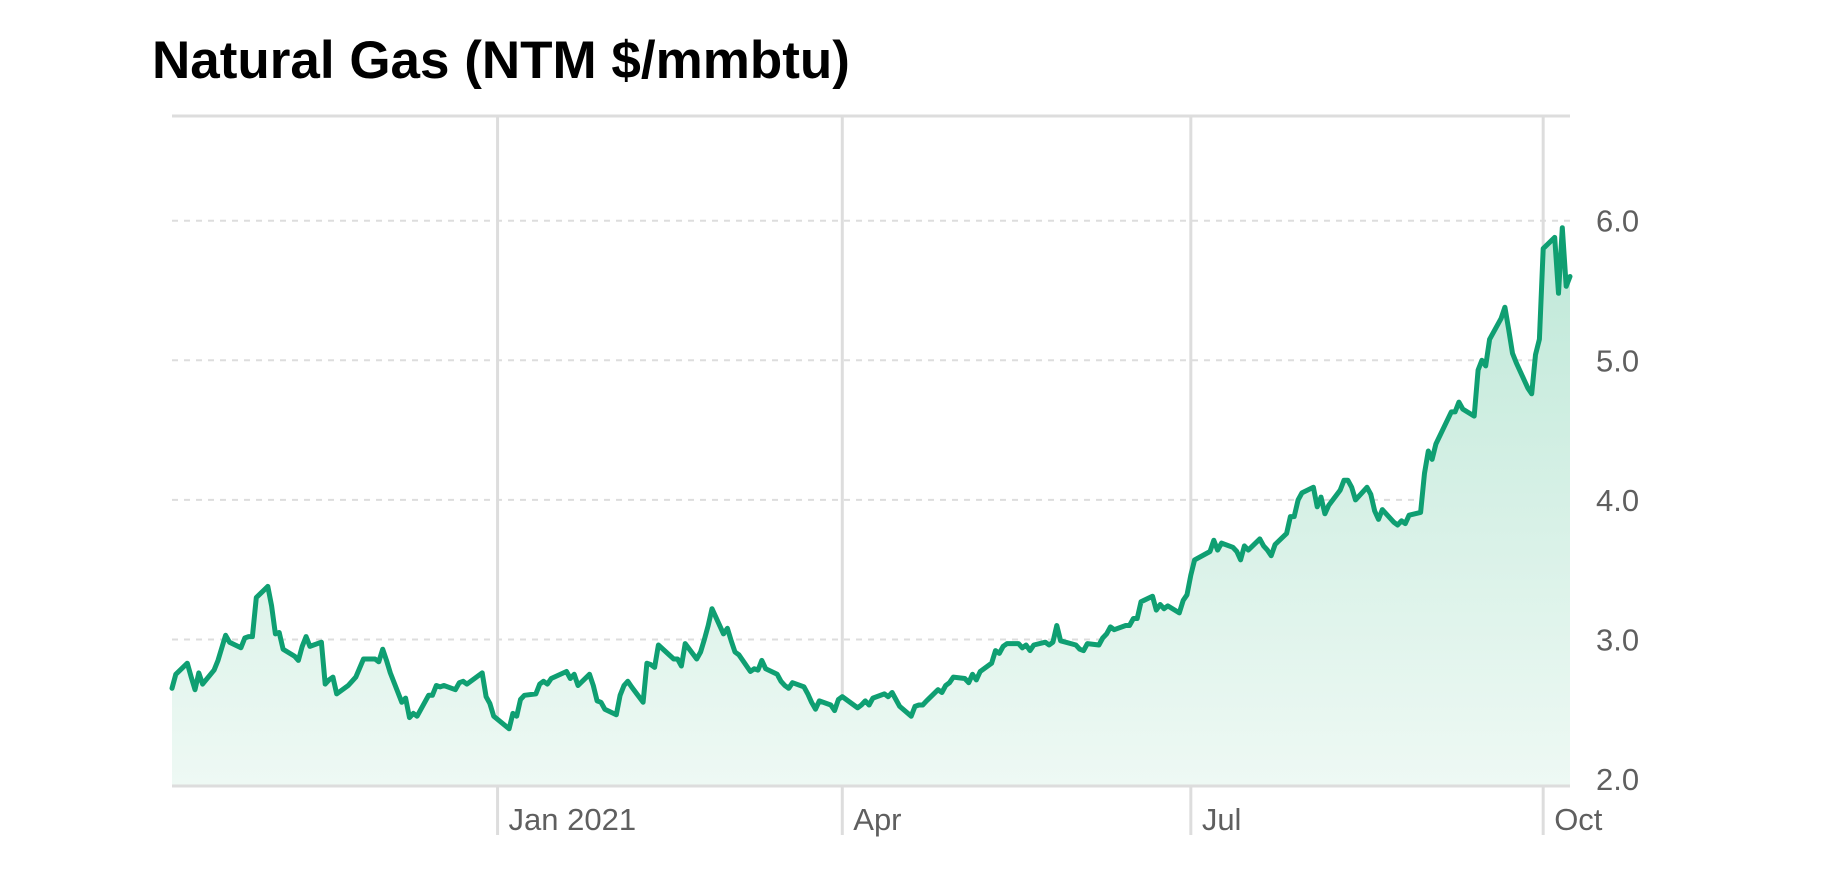 The image size is (1828, 892). What do you see at coordinates (1578, 819) in the screenshot?
I see `x-tick-label: Oct` at bounding box center [1578, 819].